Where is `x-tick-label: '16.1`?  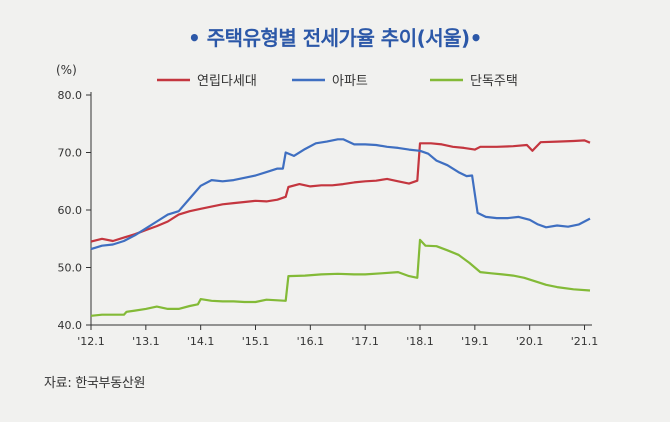 x-tick-label: '16.1 is located at coordinates (311, 341).